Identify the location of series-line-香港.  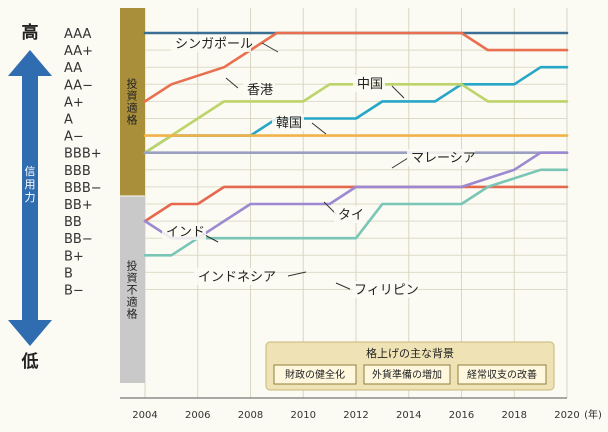
(356, 67).